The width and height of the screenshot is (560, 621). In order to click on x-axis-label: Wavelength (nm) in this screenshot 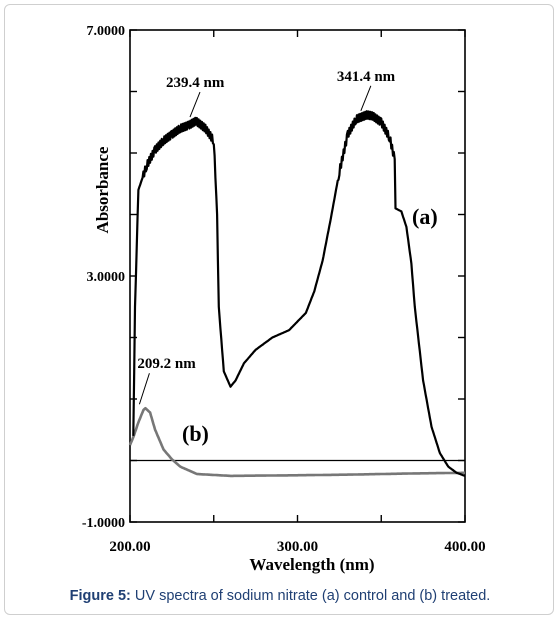, I will do `click(311, 564)`.